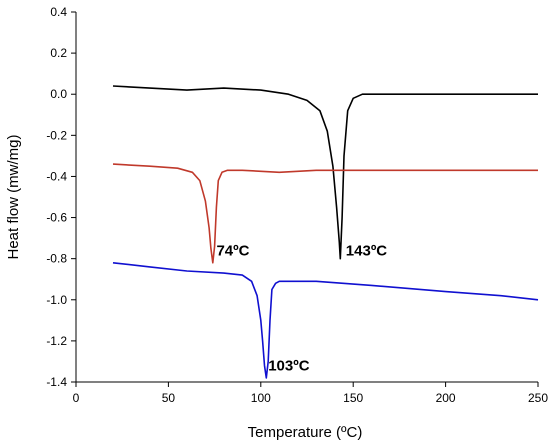 The width and height of the screenshot is (550, 445). What do you see at coordinates (446, 398) in the screenshot?
I see `x-tick-label: 200` at bounding box center [446, 398].